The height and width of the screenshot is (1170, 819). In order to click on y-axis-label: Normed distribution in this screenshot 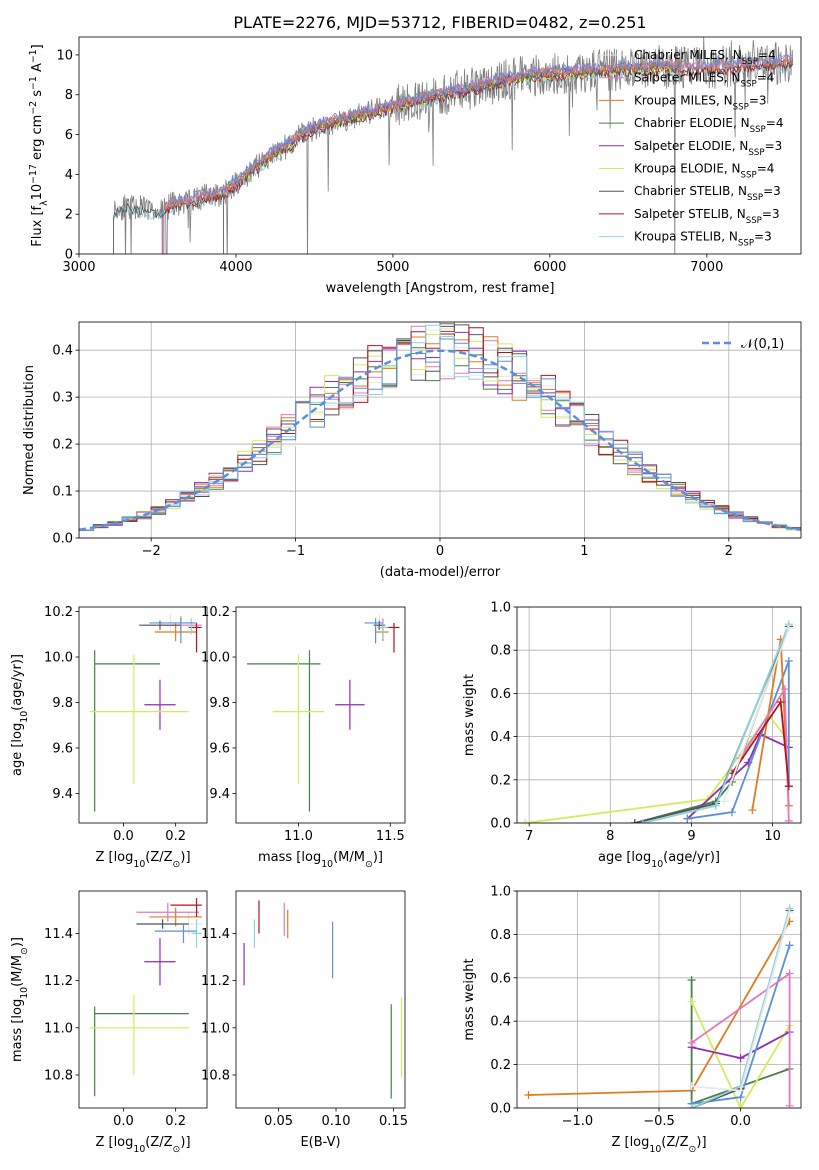, I will do `click(29, 430)`.